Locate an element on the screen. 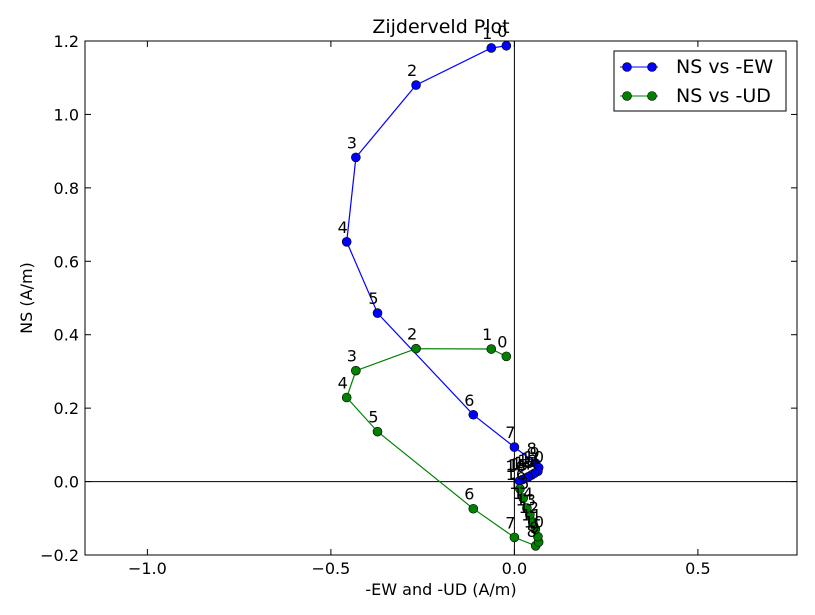 The width and height of the screenshot is (815, 615). legend-label-ns-vs-ew: NS vs -EW is located at coordinates (724, 67).